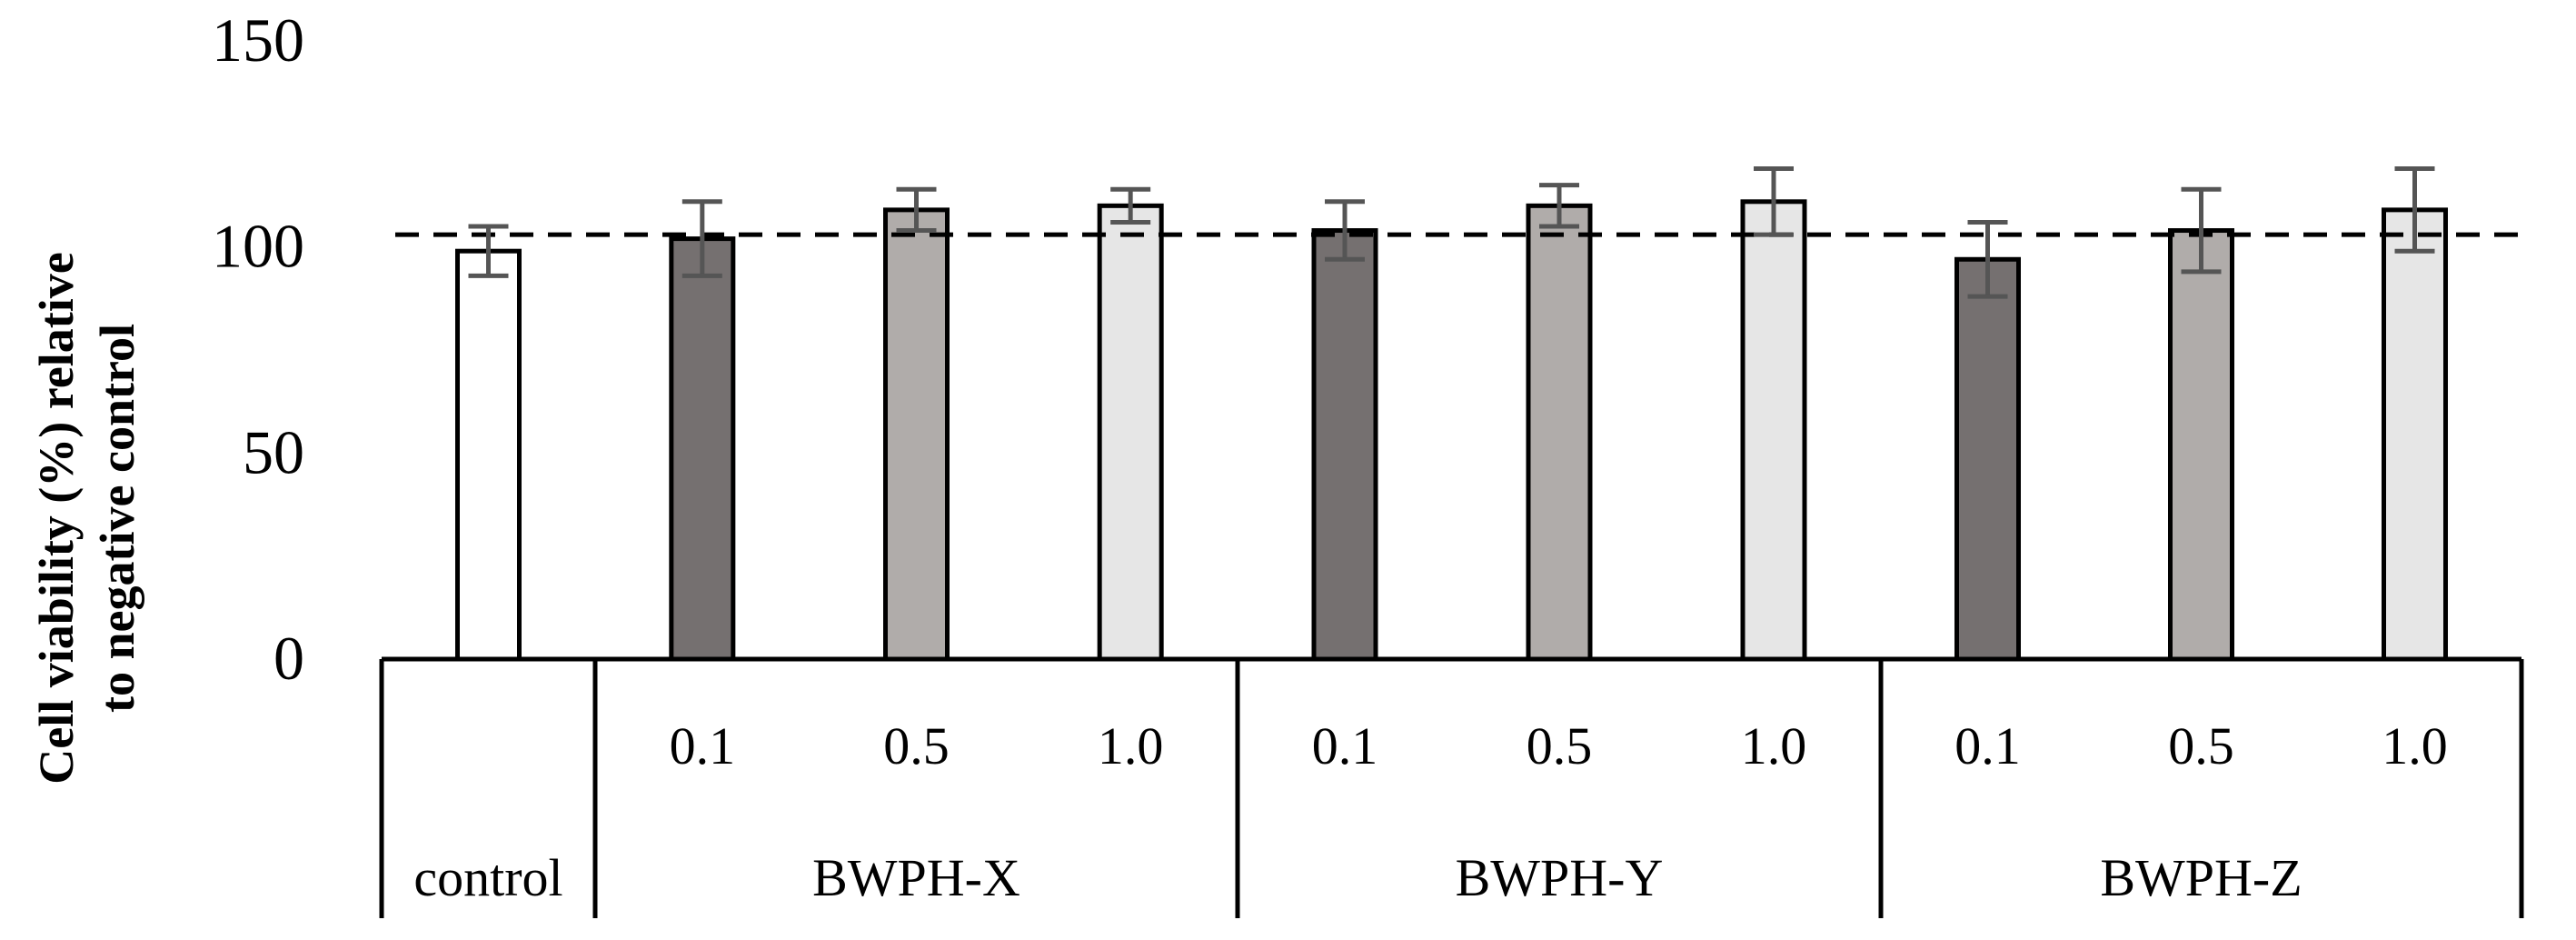 The image size is (2576, 940). Describe the element at coordinates (2201, 445) in the screenshot. I see `bar-bwph-z-0.5` at that location.